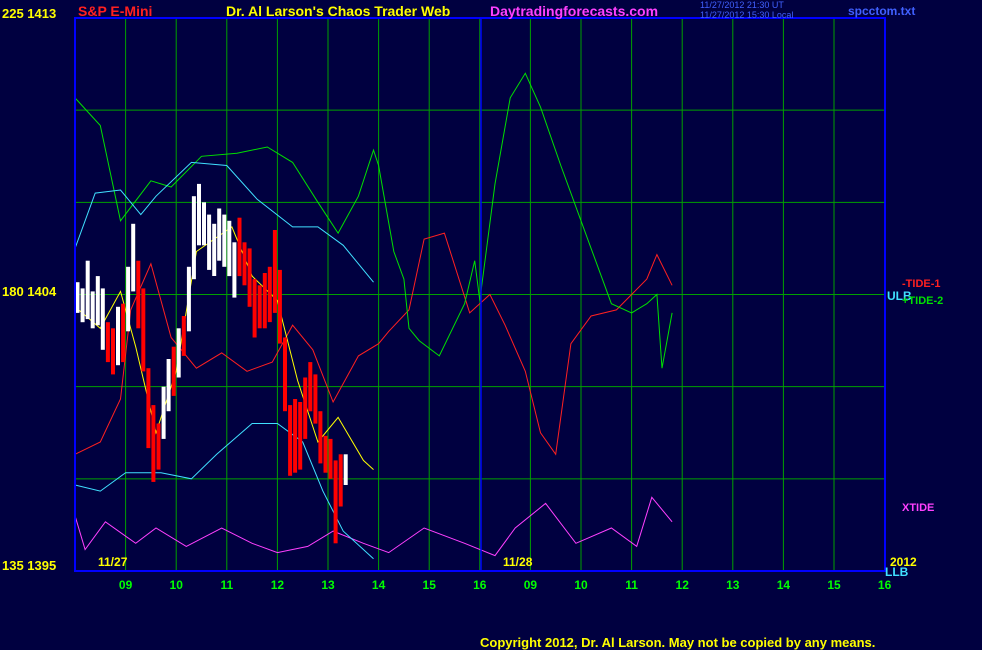 The height and width of the screenshot is (650, 982). I want to click on y-label-bottom: 135 1395, so click(29, 565).